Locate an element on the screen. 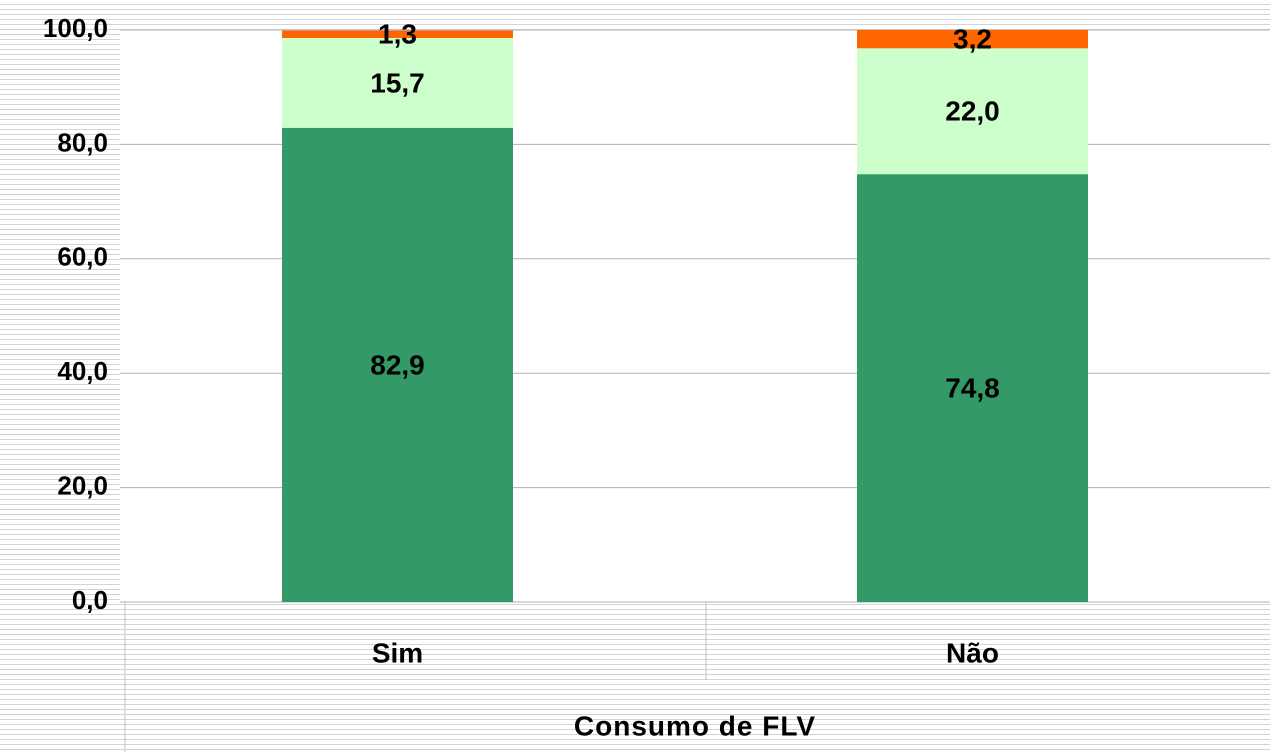  data-label: 1,3 is located at coordinates (397, 34).